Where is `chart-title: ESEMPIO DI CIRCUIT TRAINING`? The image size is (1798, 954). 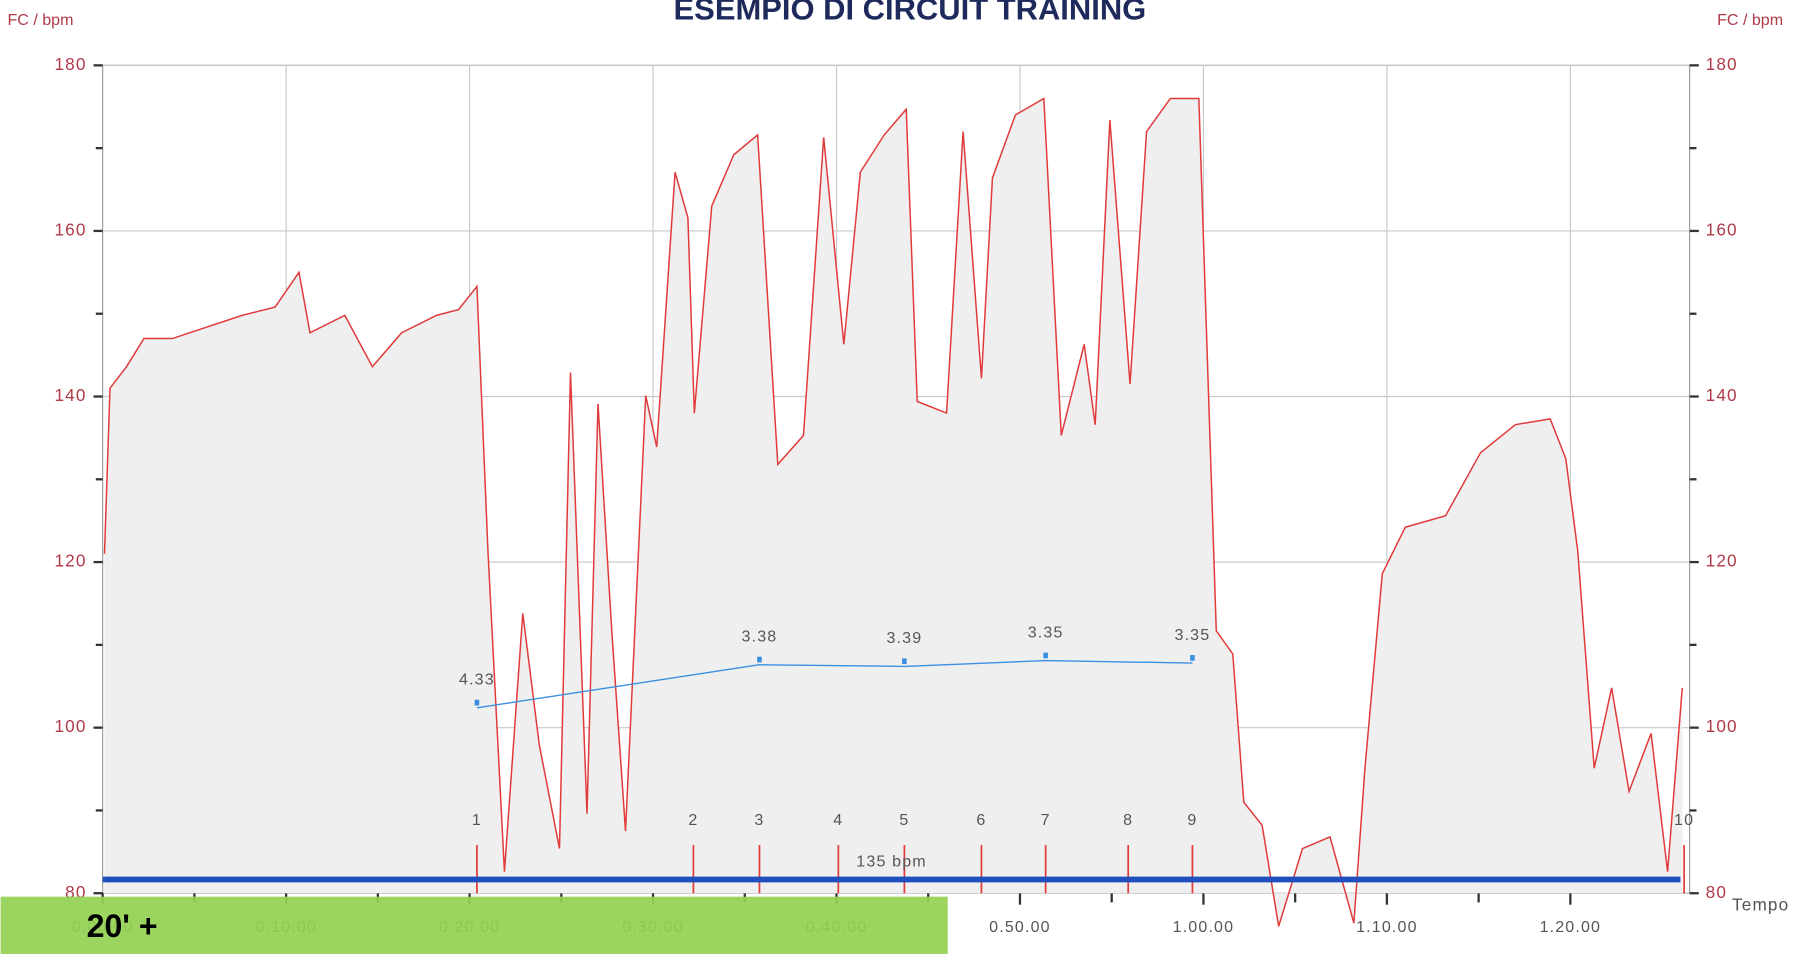 chart-title: ESEMPIO DI CIRCUIT TRAINING is located at coordinates (910, 13).